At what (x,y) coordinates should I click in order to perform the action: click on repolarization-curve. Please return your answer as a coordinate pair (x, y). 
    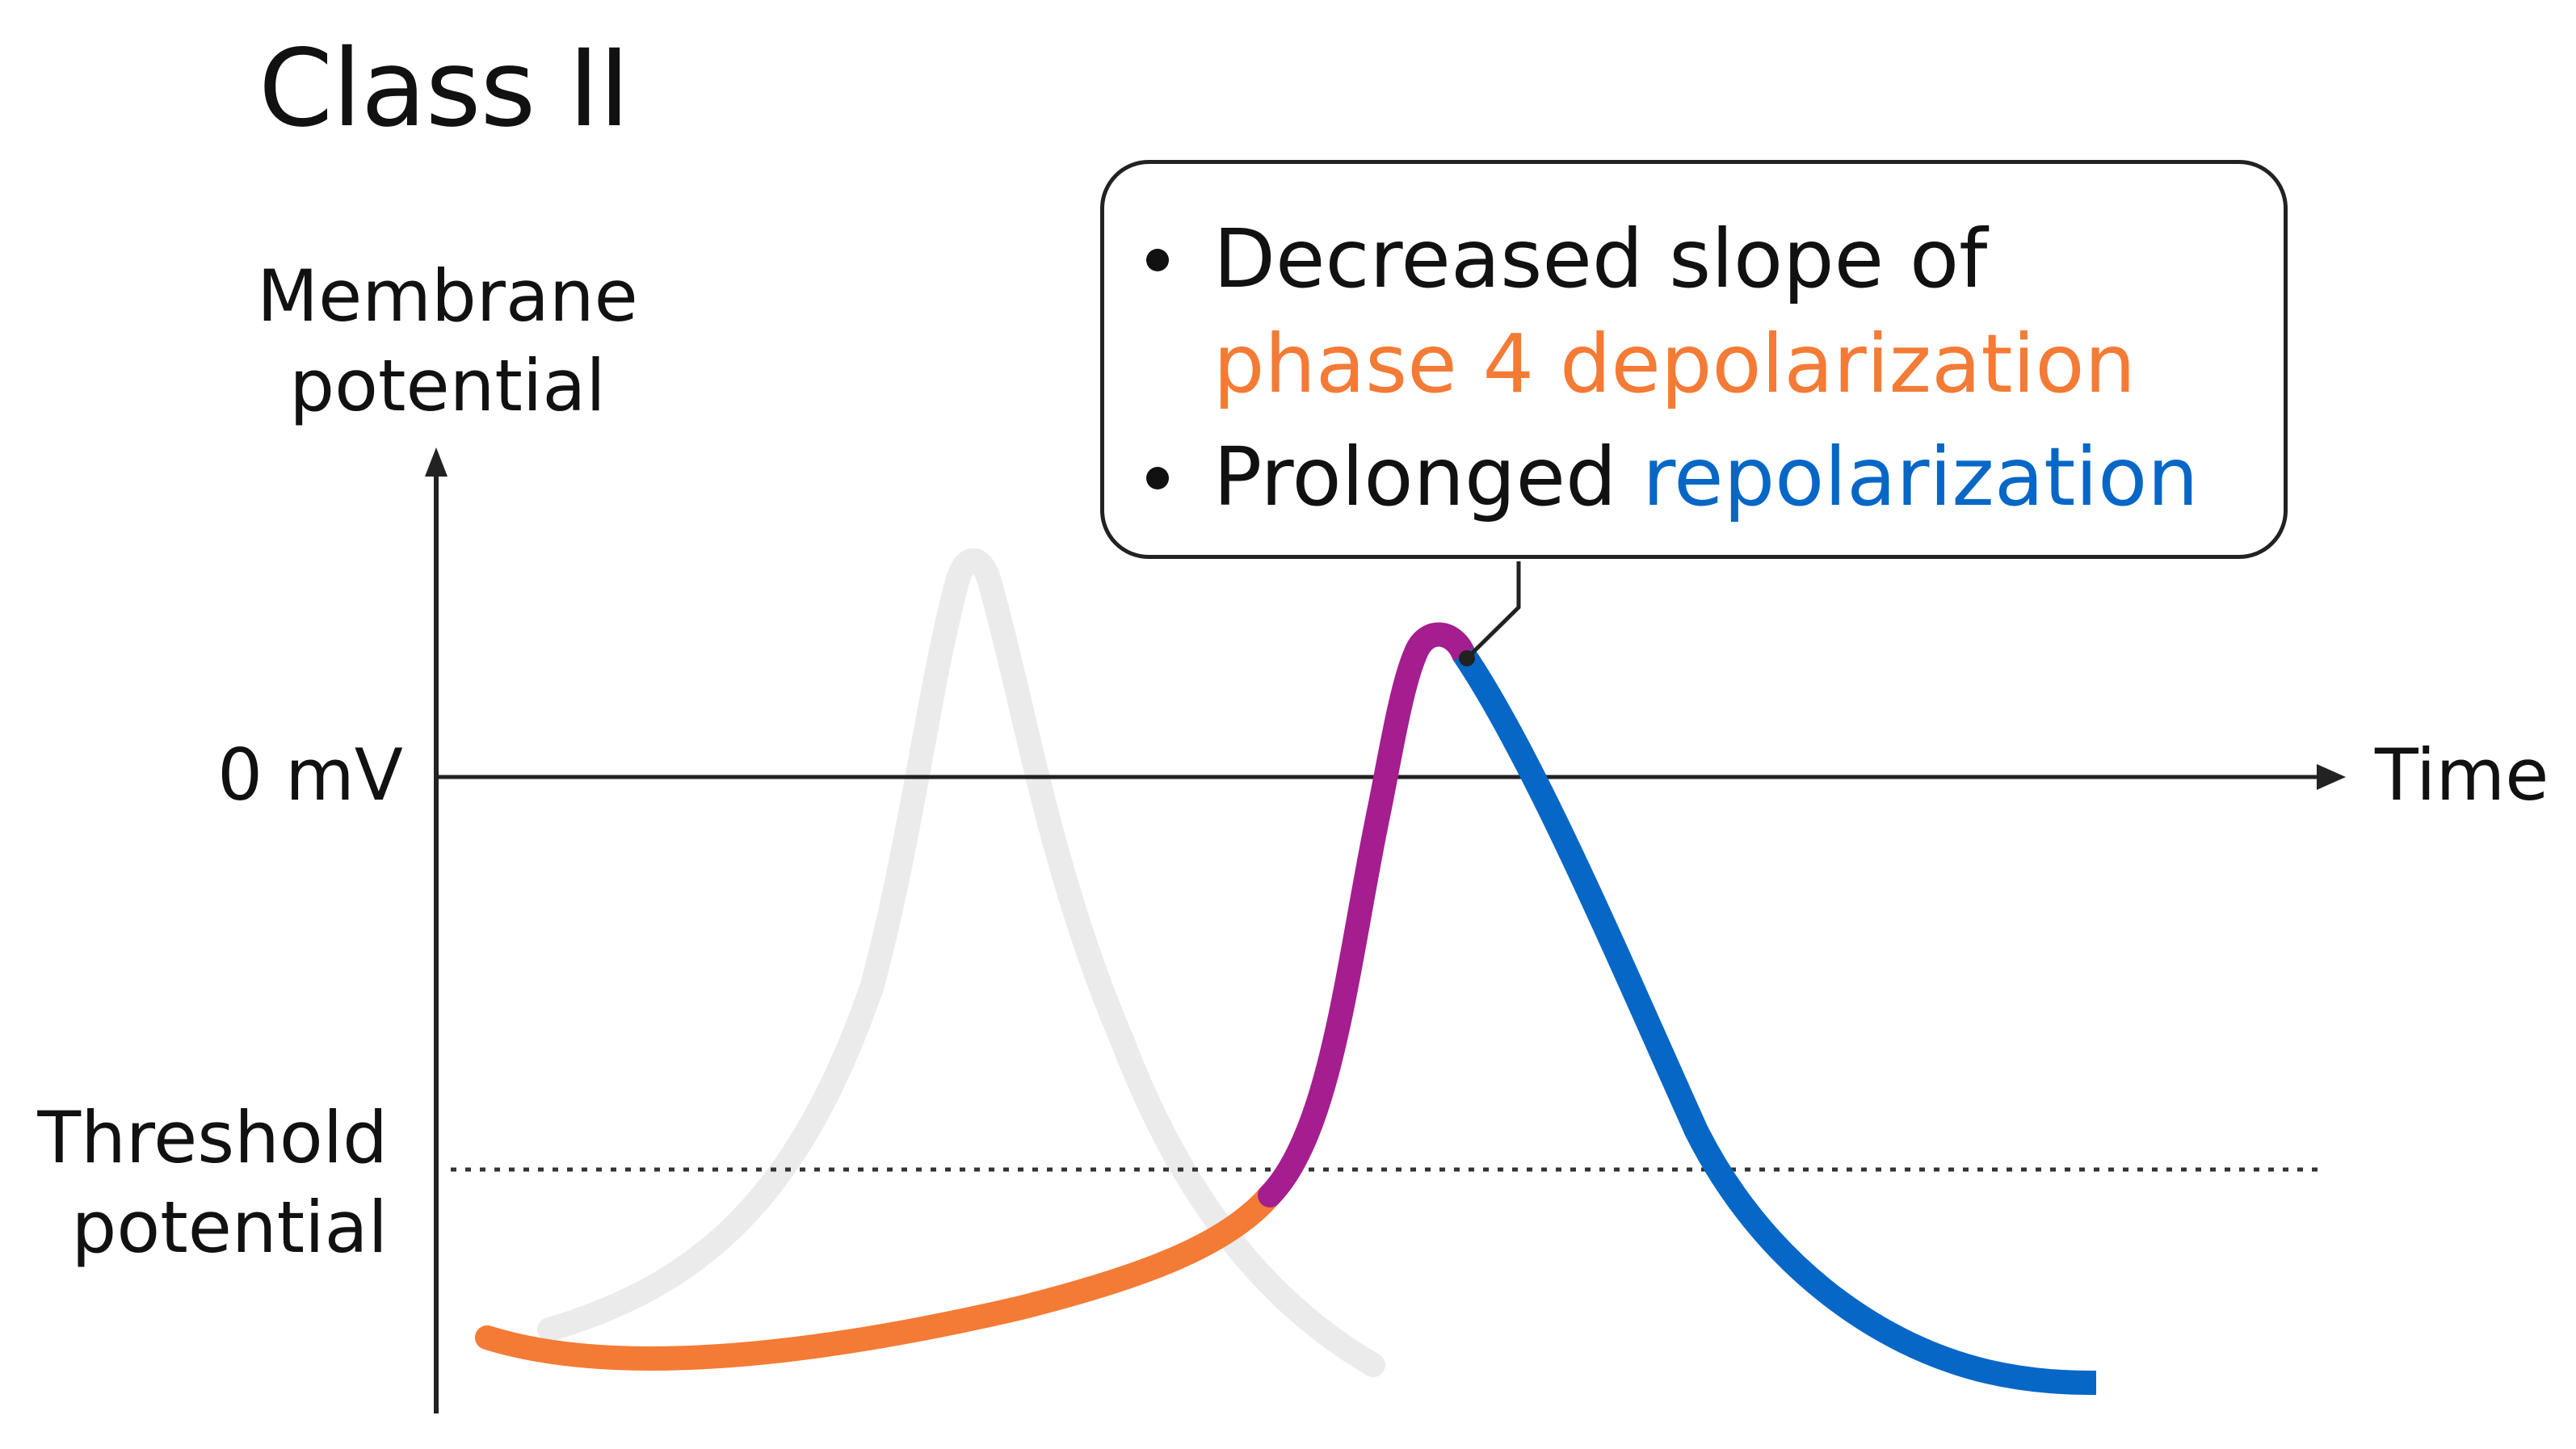
    Looking at the image, I should click on (1775, 1021).